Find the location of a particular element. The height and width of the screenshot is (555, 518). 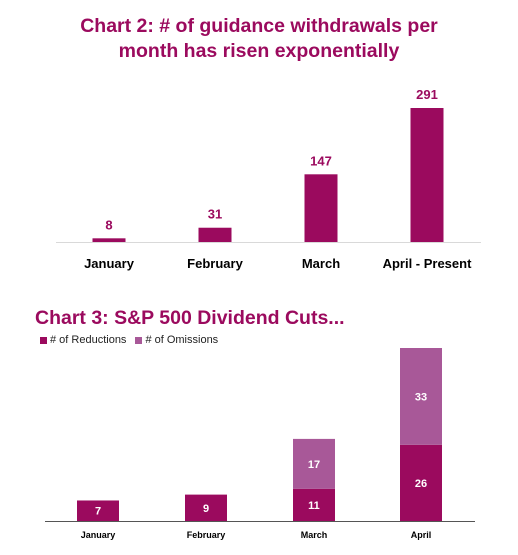

chart3-data-label: 7 is located at coordinates (98, 512).